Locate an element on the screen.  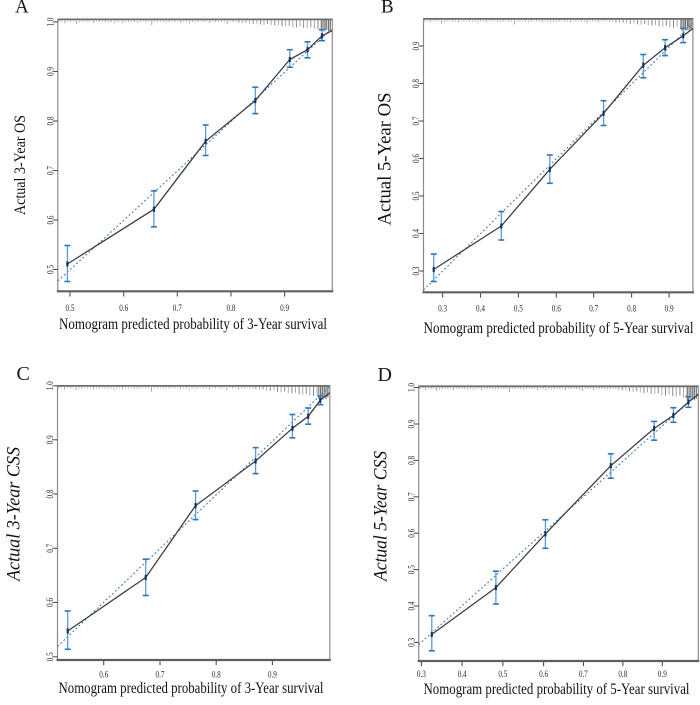
svg-text: Actual 5-Year CSS is located at coordinates (381, 517).